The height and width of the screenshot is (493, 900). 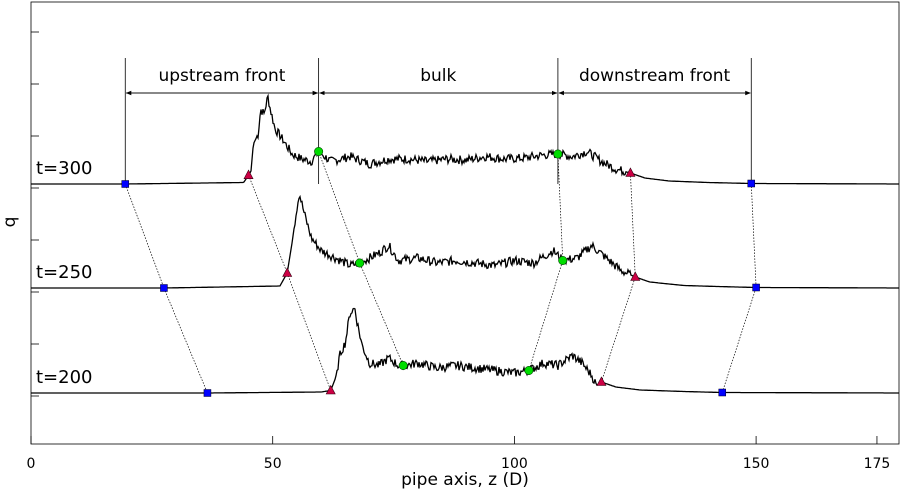 What do you see at coordinates (655, 76) in the screenshot?
I see `region-label-2: downstream front` at bounding box center [655, 76].